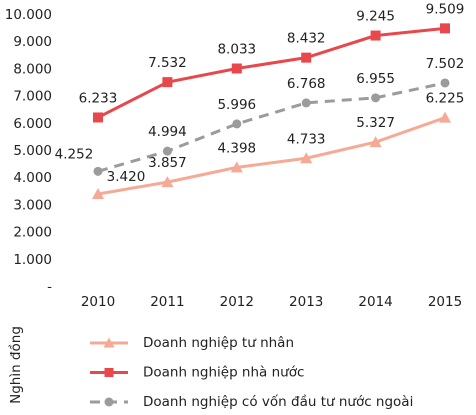 The width and height of the screenshot is (476, 415). What do you see at coordinates (167, 132) in the screenshot?
I see `data-label: 4.994` at bounding box center [167, 132].